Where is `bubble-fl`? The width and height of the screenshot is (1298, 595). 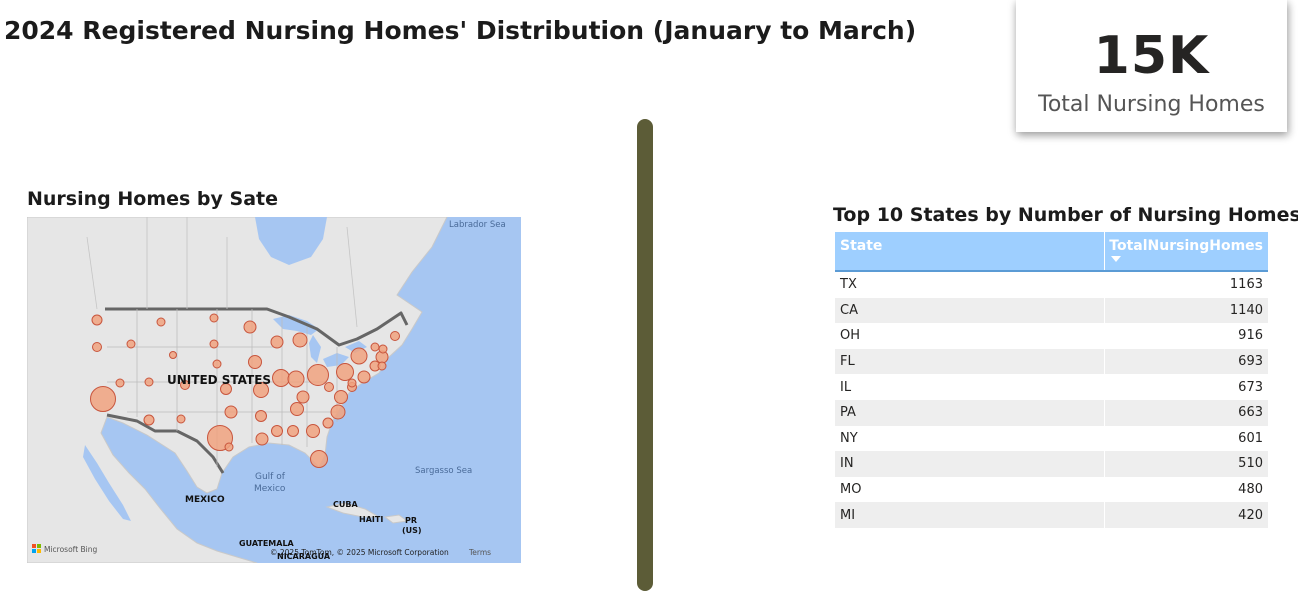 bubble-fl is located at coordinates (319, 459).